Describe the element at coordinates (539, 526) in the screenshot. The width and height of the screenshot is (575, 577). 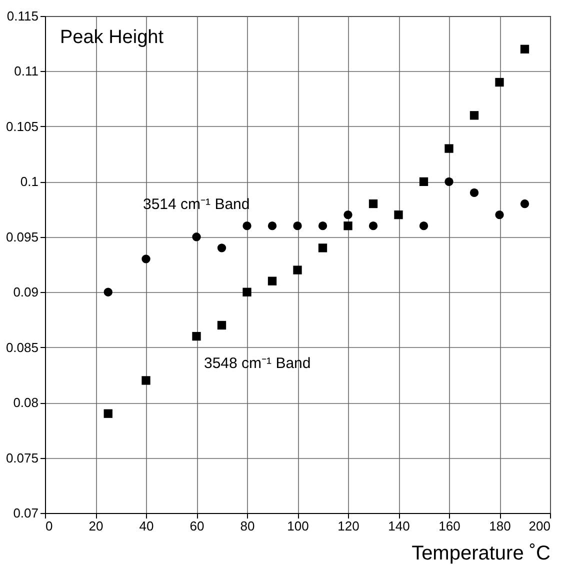
I see `x-tick-label: 200` at that location.